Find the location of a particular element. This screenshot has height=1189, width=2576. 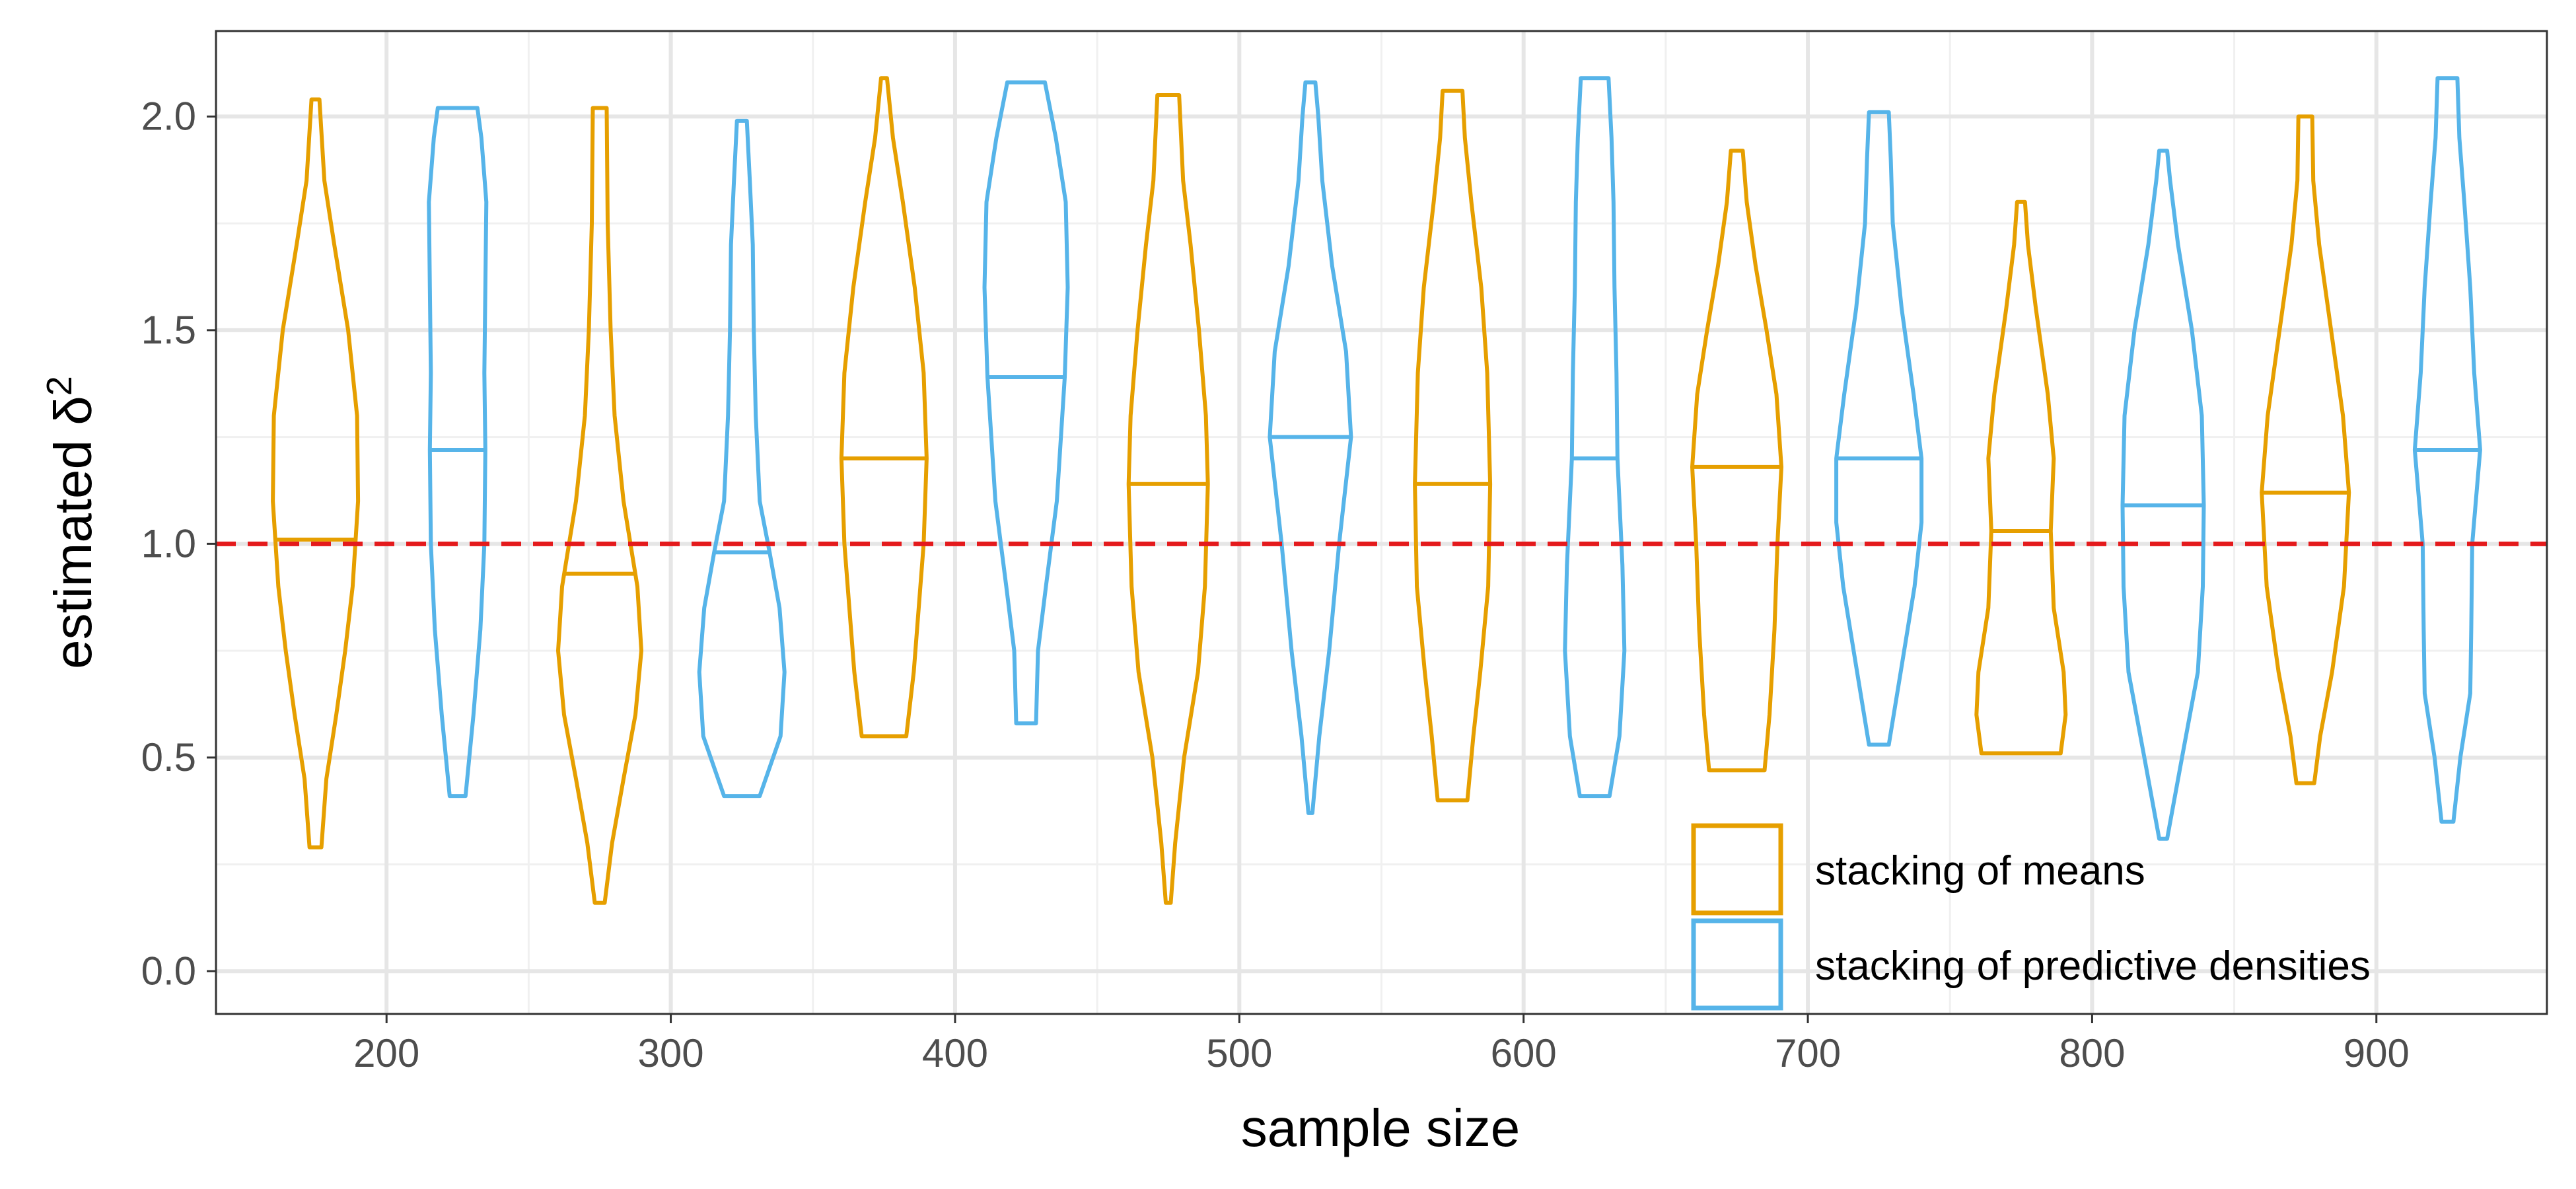

x-axis-title: sample size is located at coordinates (1381, 1128).